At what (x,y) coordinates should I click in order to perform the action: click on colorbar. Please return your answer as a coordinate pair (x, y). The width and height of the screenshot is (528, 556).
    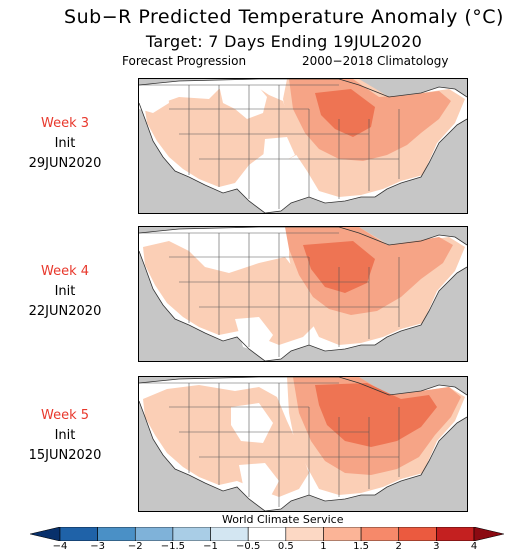
    Looking at the image, I should click on (267, 534).